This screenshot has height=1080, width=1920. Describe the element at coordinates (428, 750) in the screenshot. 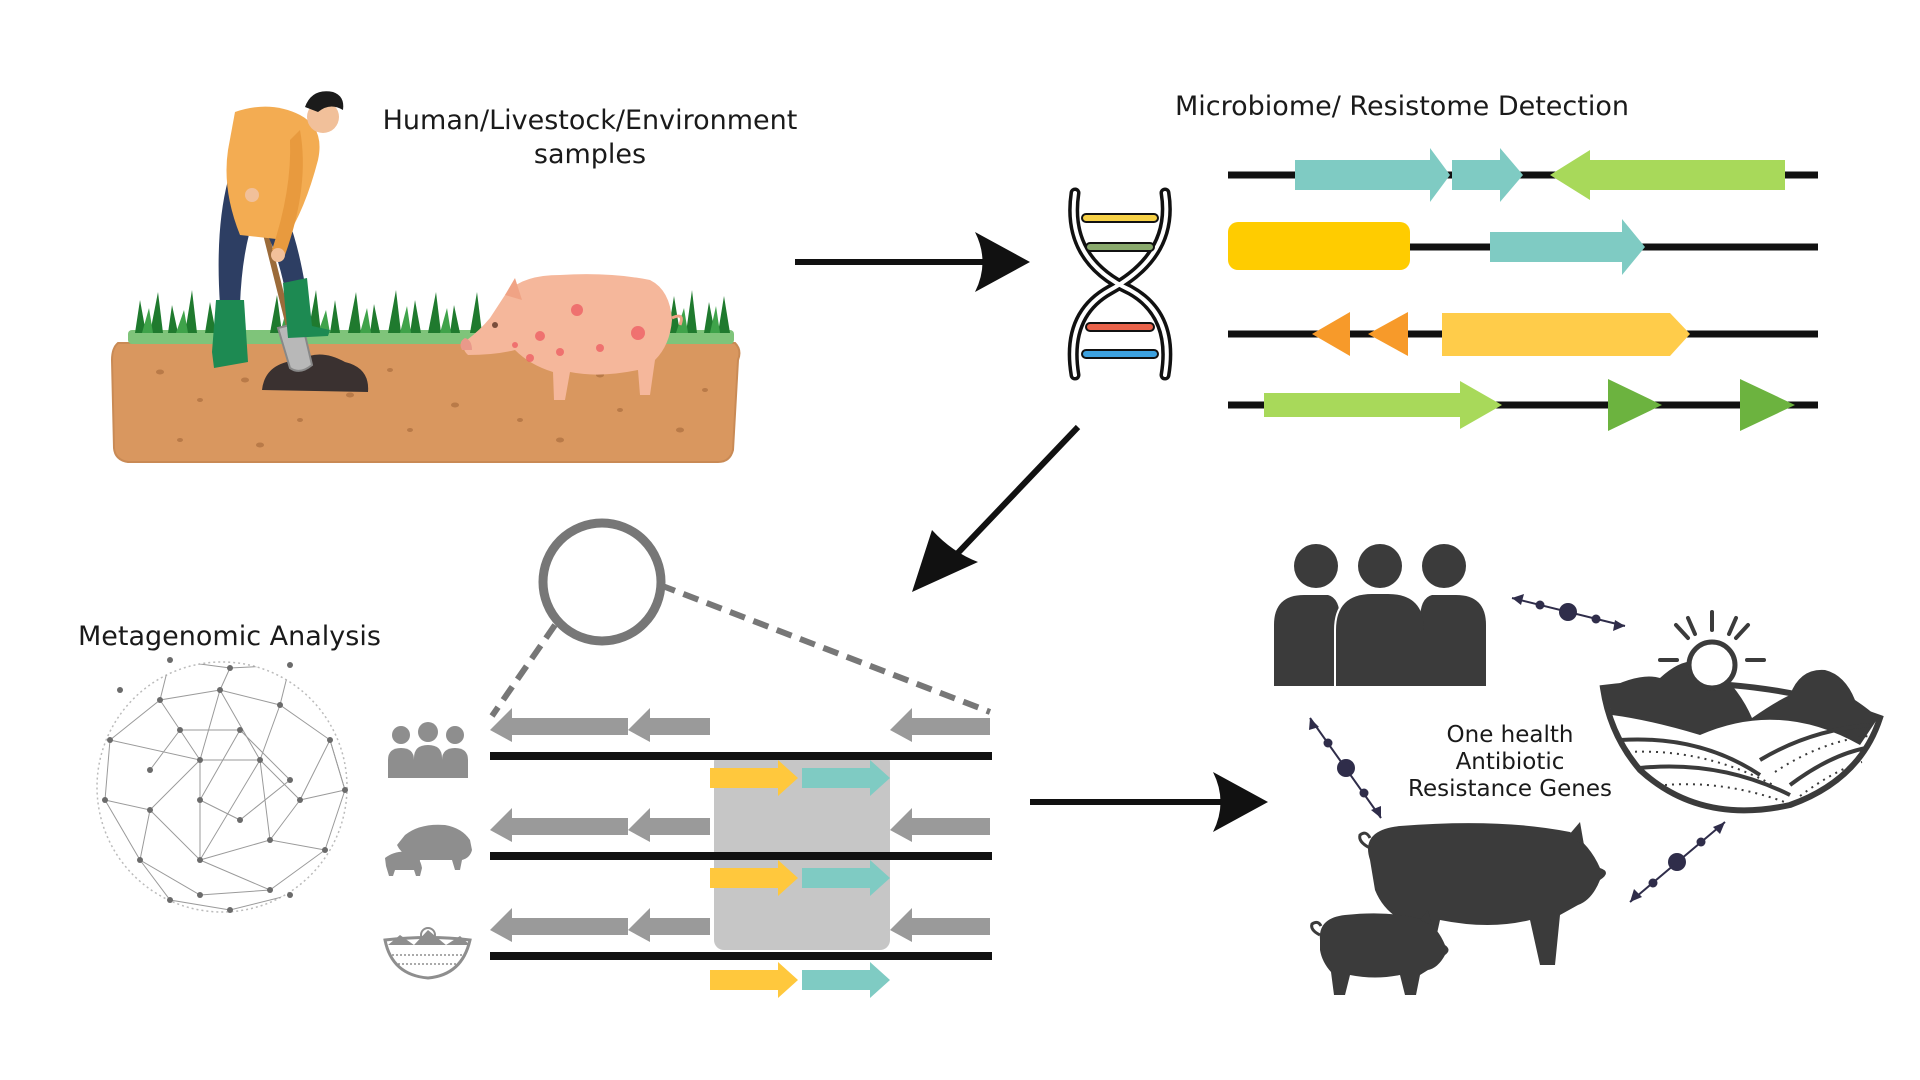

I see `people-mini-icon` at that location.